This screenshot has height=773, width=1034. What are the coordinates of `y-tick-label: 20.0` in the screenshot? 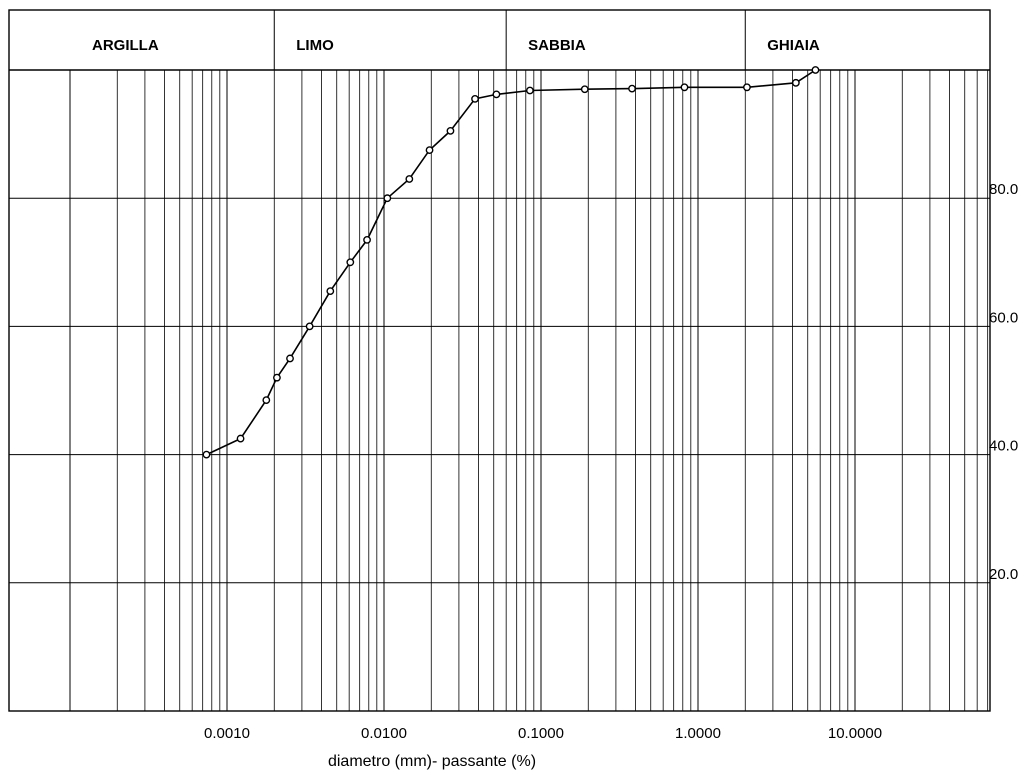 It's located at (1003, 574).